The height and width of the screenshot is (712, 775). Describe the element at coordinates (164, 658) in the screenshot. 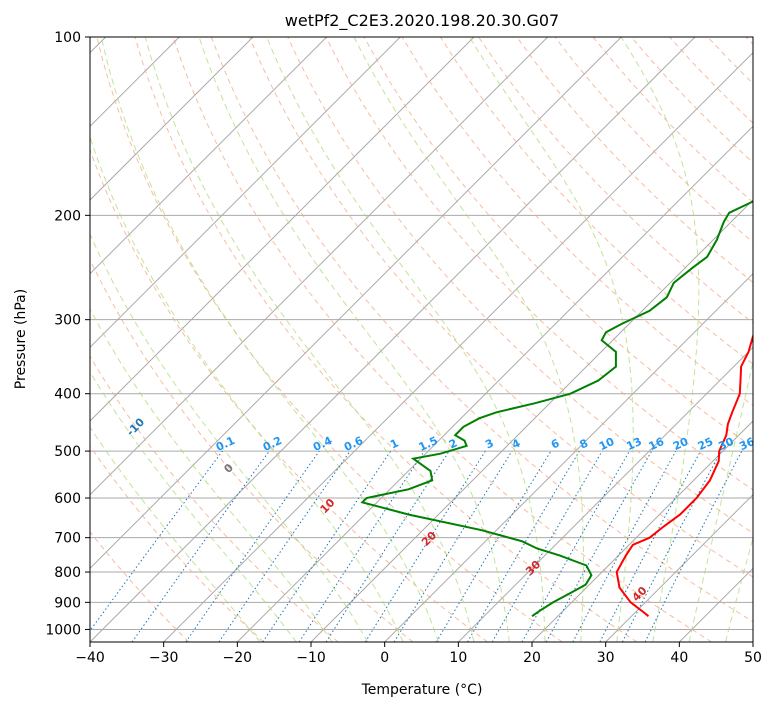

I see `x-tick-label: −30` at that location.